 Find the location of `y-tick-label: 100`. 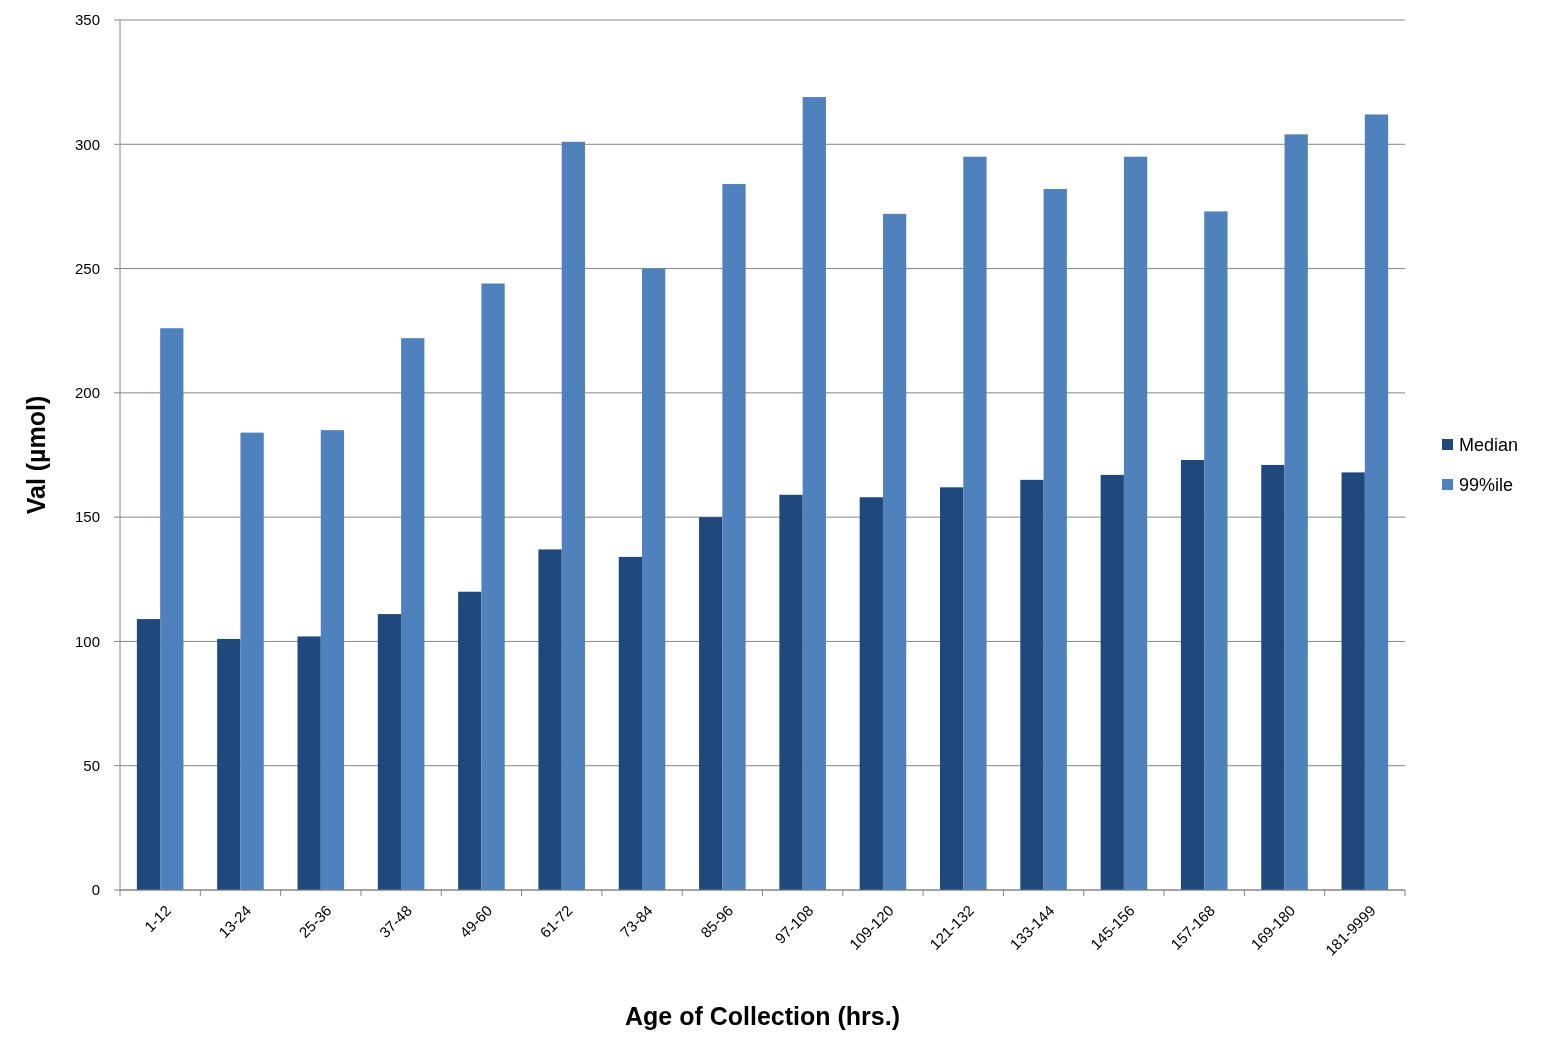

y-tick-label: 100 is located at coordinates (87, 641).